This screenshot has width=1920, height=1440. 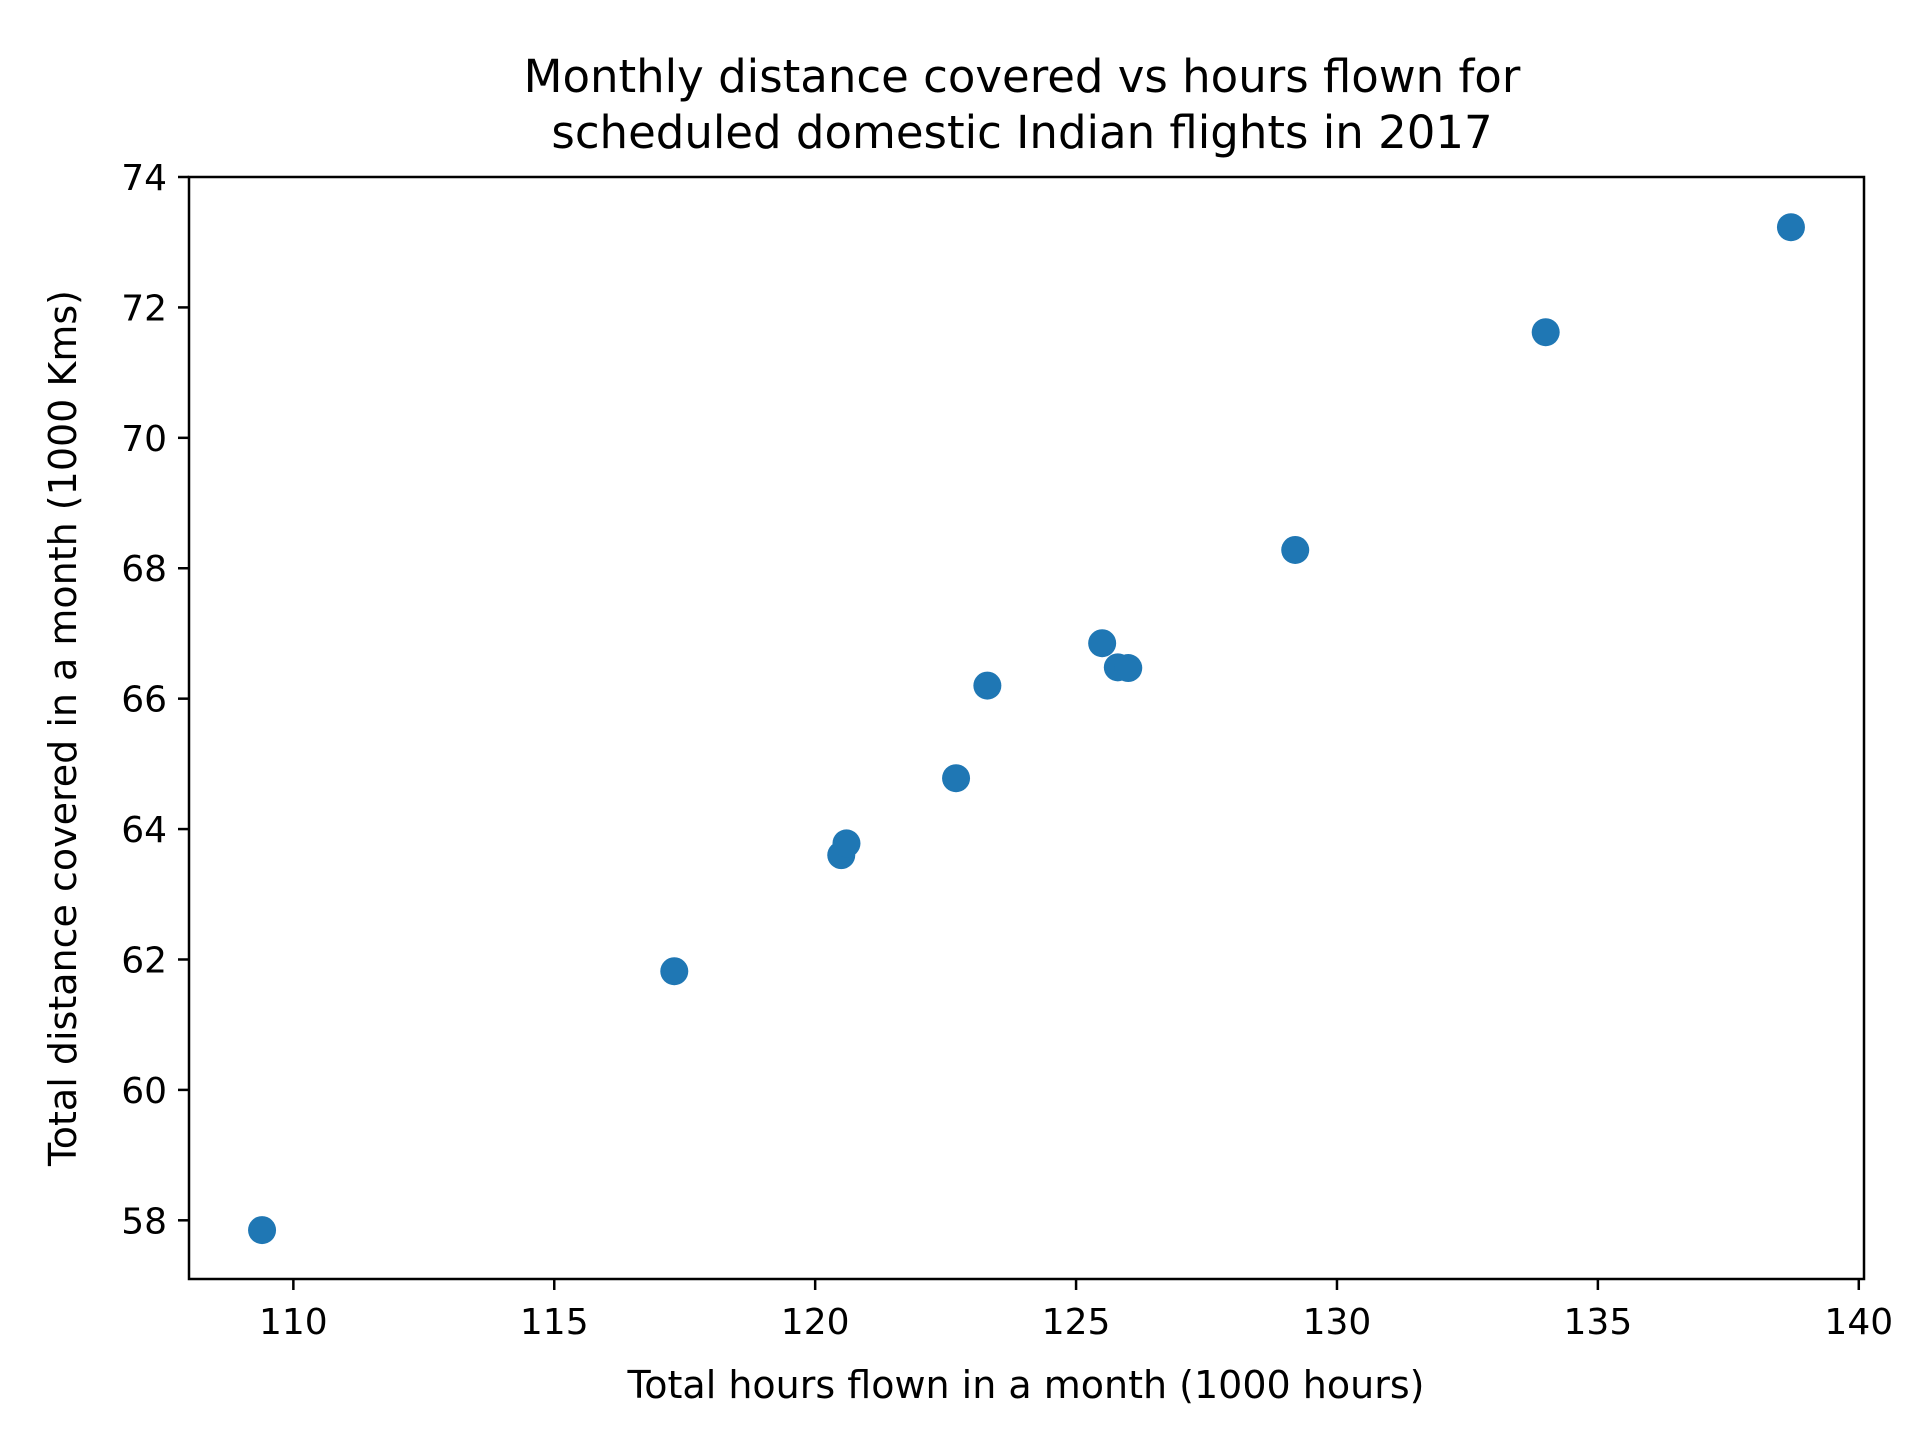 I want to click on y-tick-label: 58, so click(x=144, y=1221).